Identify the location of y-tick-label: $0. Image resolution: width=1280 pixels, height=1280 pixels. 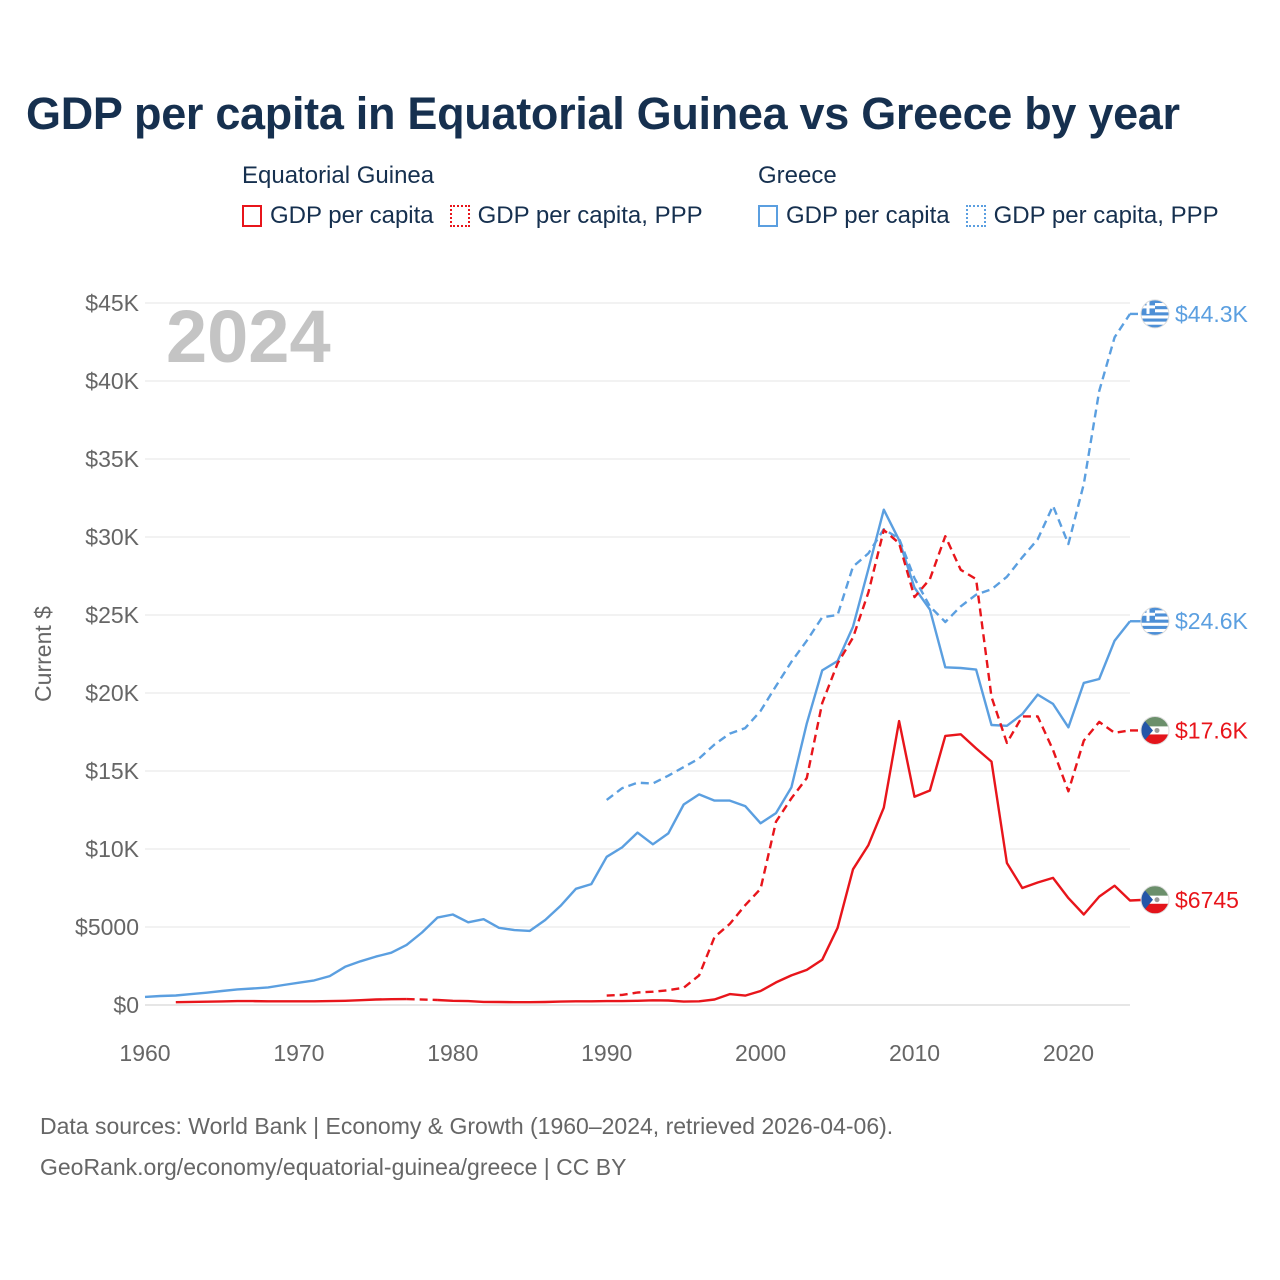
(126, 1005).